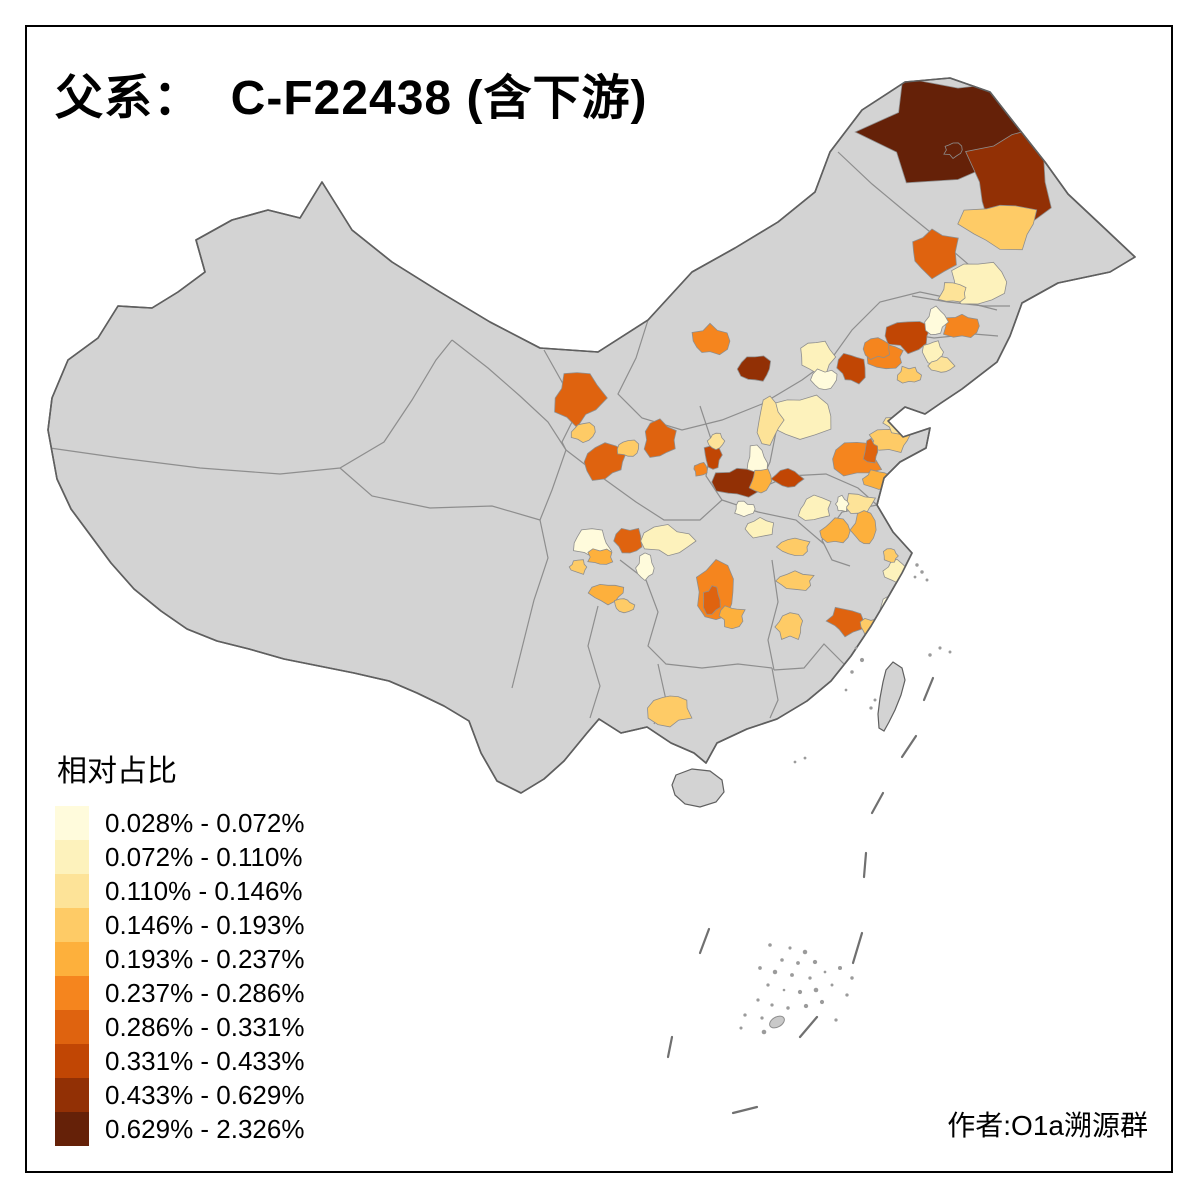 The width and height of the screenshot is (1200, 1200). I want to click on legend-range-label: 0.433% - 0.629%, so click(205, 1094).